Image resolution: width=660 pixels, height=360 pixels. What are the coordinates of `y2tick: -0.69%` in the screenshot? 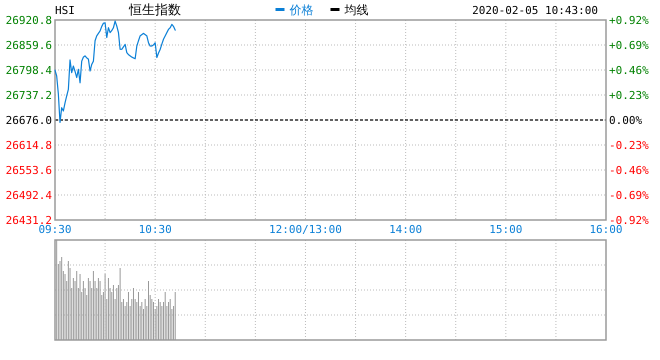 It's located at (629, 195).